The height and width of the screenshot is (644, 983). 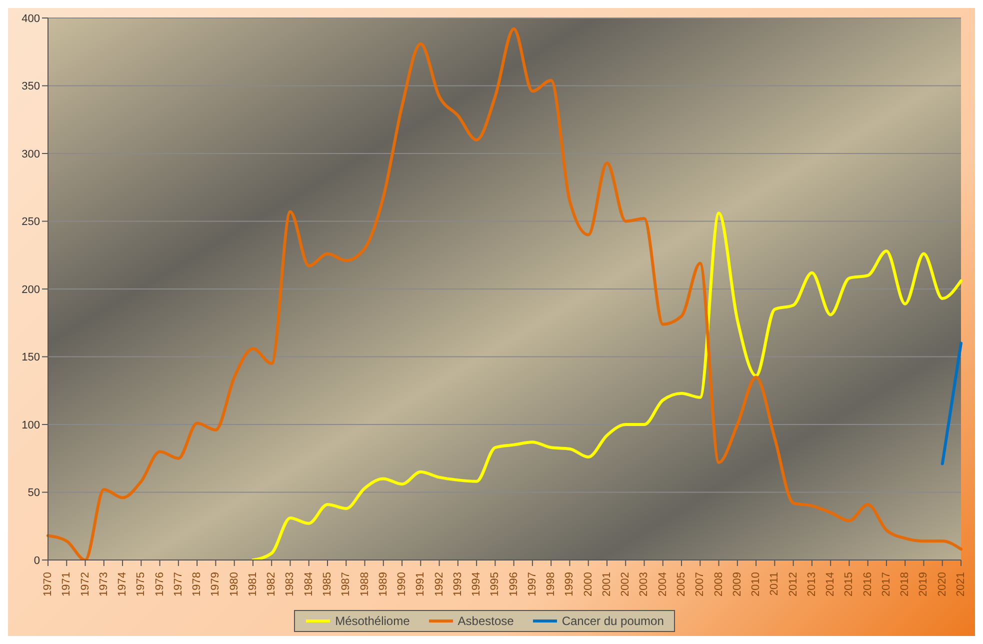 What do you see at coordinates (570, 584) in the screenshot?
I see `x-tick-label: 1999` at bounding box center [570, 584].